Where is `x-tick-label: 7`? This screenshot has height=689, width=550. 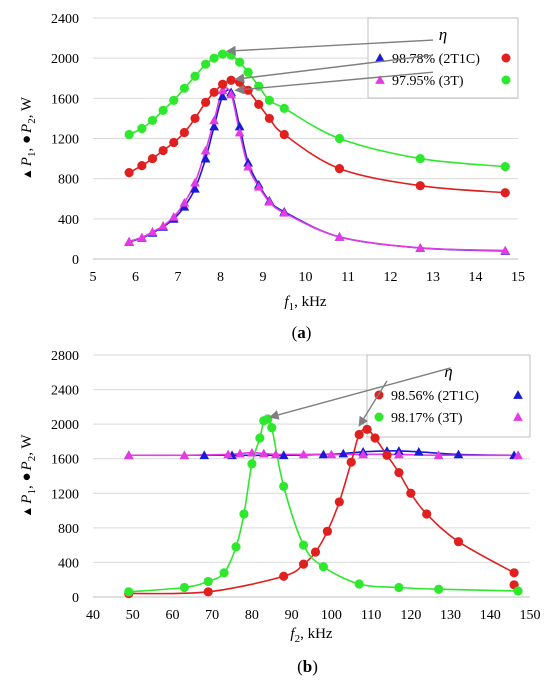 x-tick-label: 7 is located at coordinates (178, 277).